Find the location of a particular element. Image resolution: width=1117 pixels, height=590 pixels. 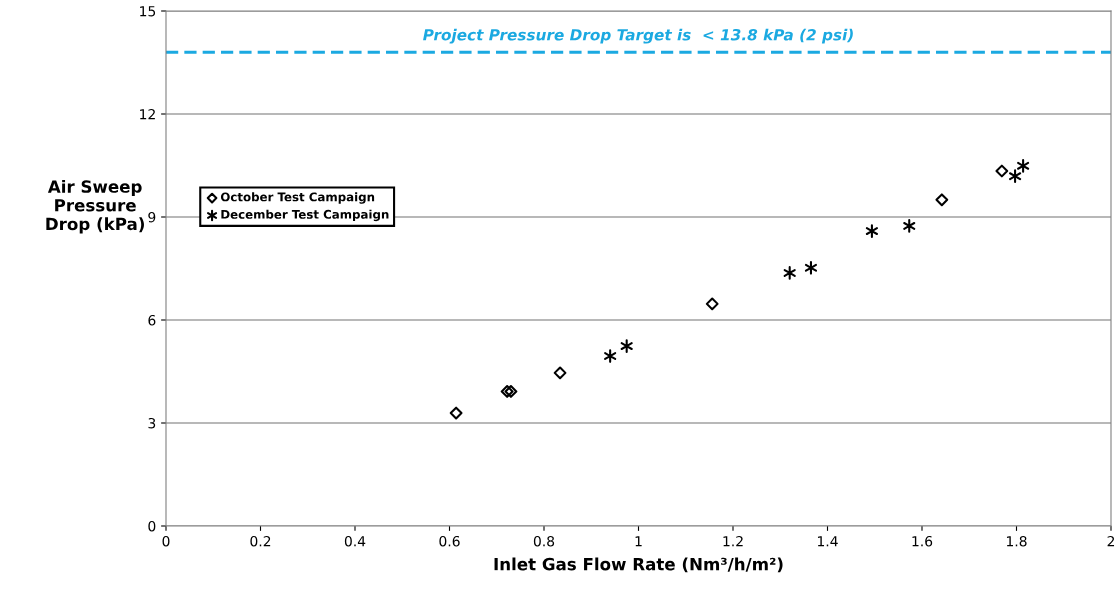

y-tick-label: 9 is located at coordinates (152, 217).